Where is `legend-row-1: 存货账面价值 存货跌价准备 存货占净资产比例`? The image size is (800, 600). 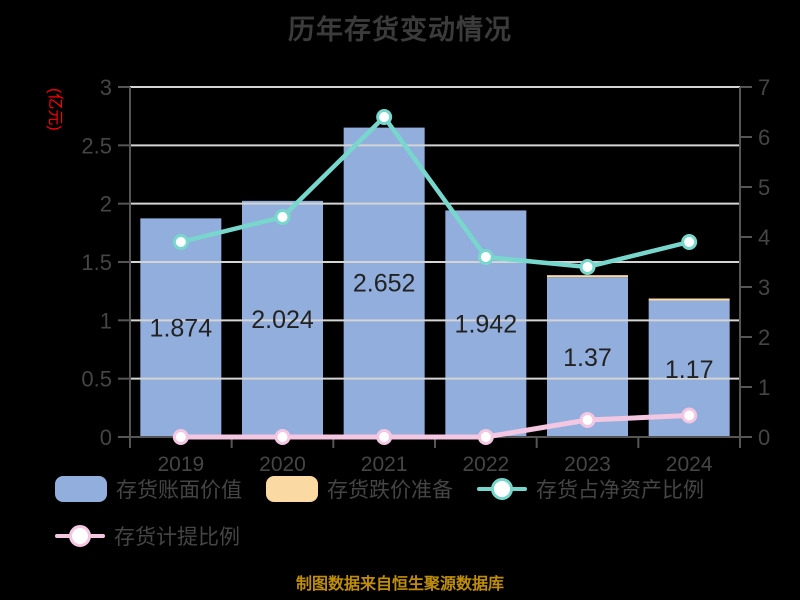 legend-row-1: 存货账面价值 存货跌价准备 存货占净资产比例 is located at coordinates (425, 489).